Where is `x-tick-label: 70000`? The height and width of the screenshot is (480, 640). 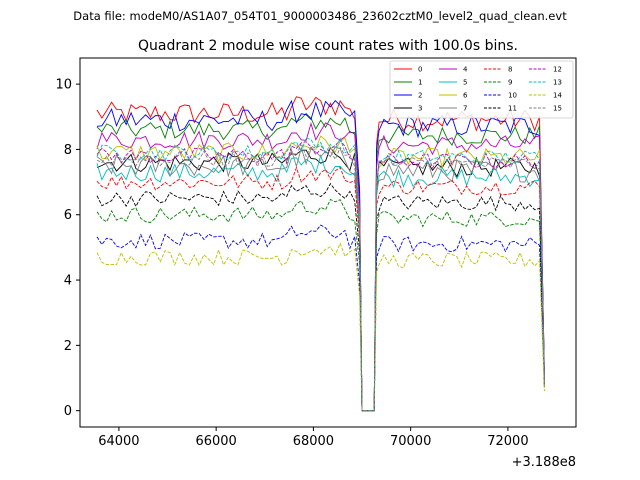
x-tick-label: 70000 is located at coordinates (410, 441).